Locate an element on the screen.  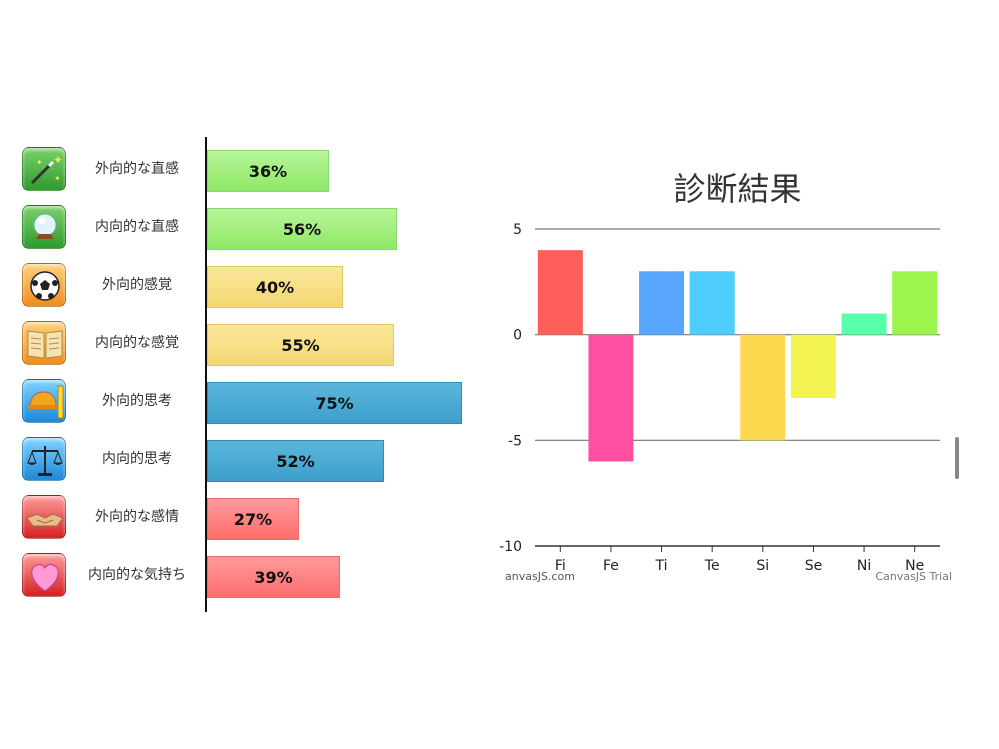
list-item: 内向的な感覚 55% is located at coordinates (242, 343).